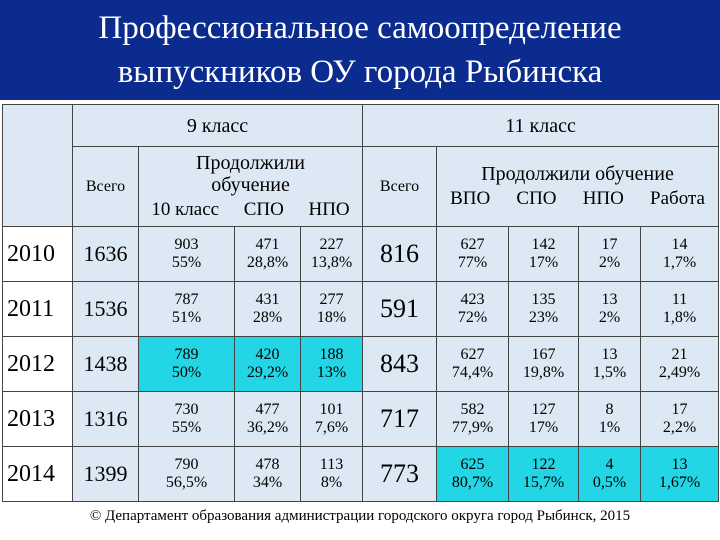 This screenshot has height=540, width=720. Describe the element at coordinates (331, 355) in the screenshot. I see `npo9-cell-count: 188` at that location.